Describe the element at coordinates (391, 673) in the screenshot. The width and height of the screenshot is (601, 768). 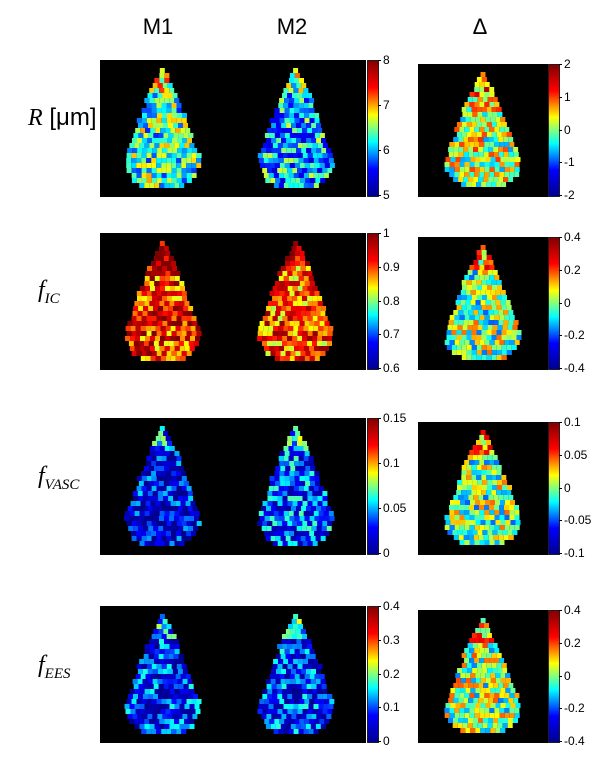
I see `colorbar-m-tick-label: 0.2` at that location.